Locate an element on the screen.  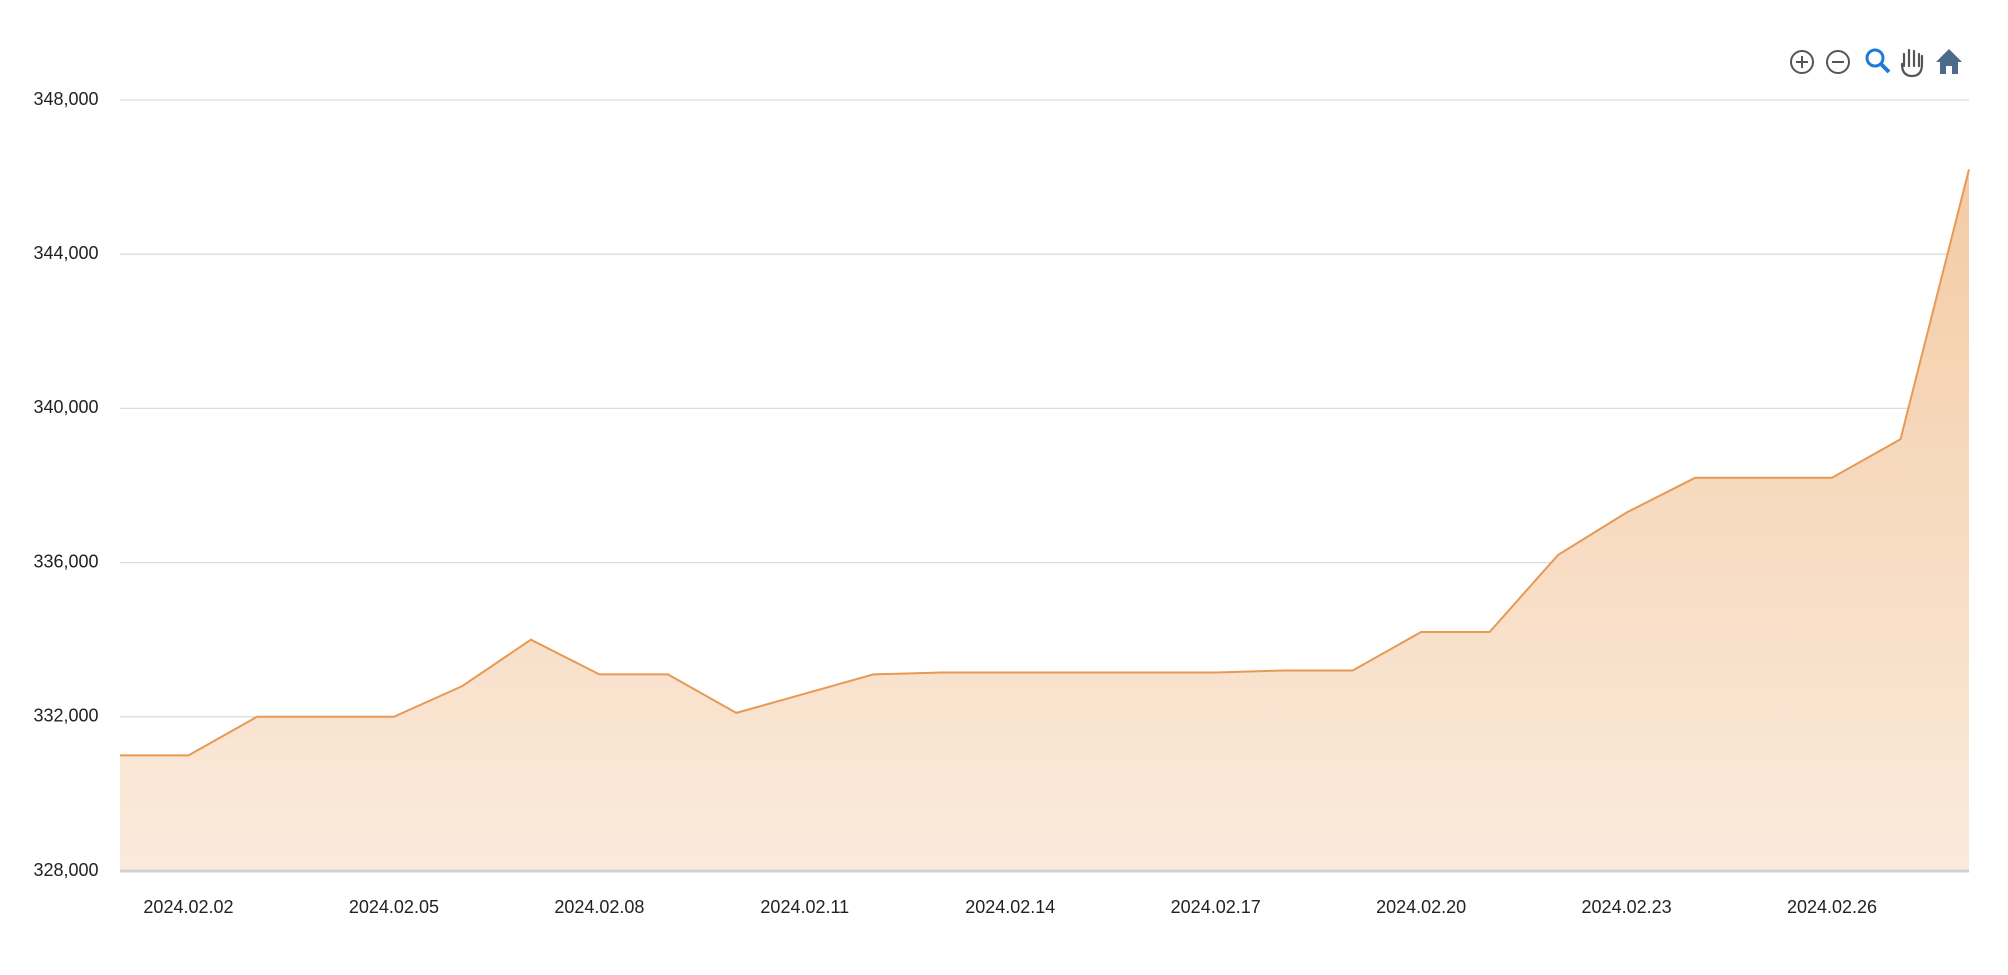
x-tick-label: 2024.02.23 is located at coordinates (1627, 907).